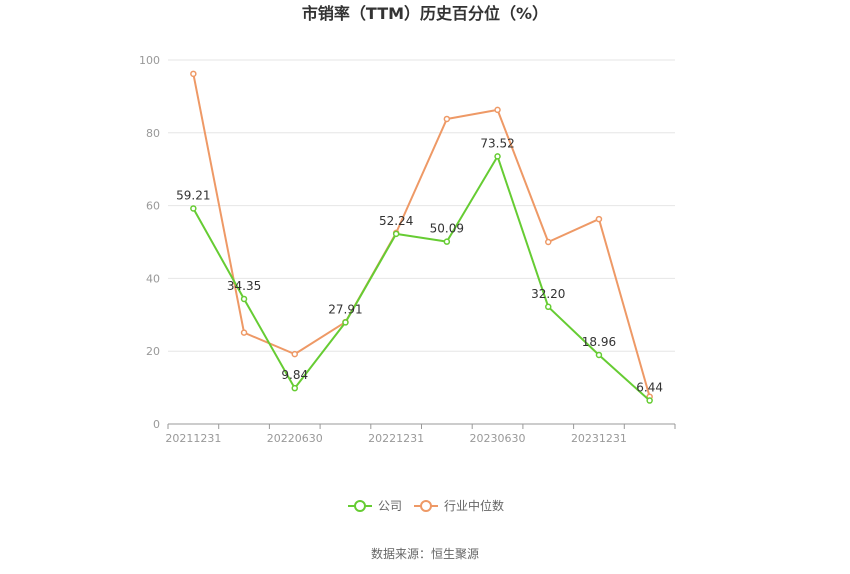  Describe the element at coordinates (153, 278) in the screenshot. I see `y-tick-label: 40` at that location.